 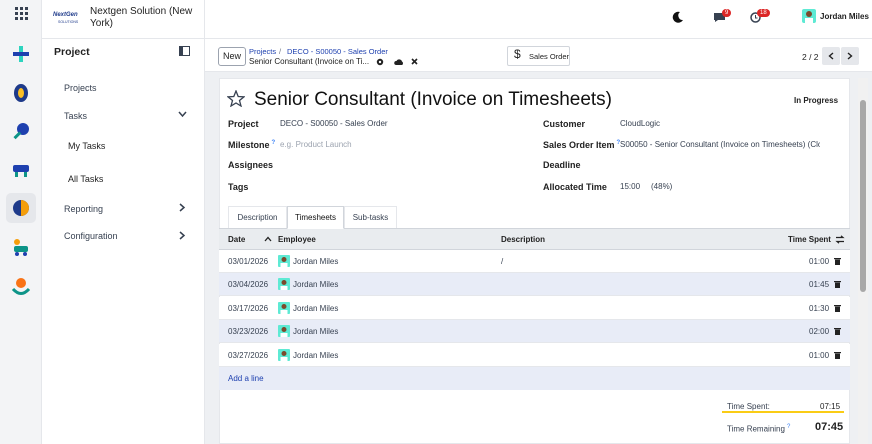 I want to click on add-line: Add a line, so click(x=246, y=378).